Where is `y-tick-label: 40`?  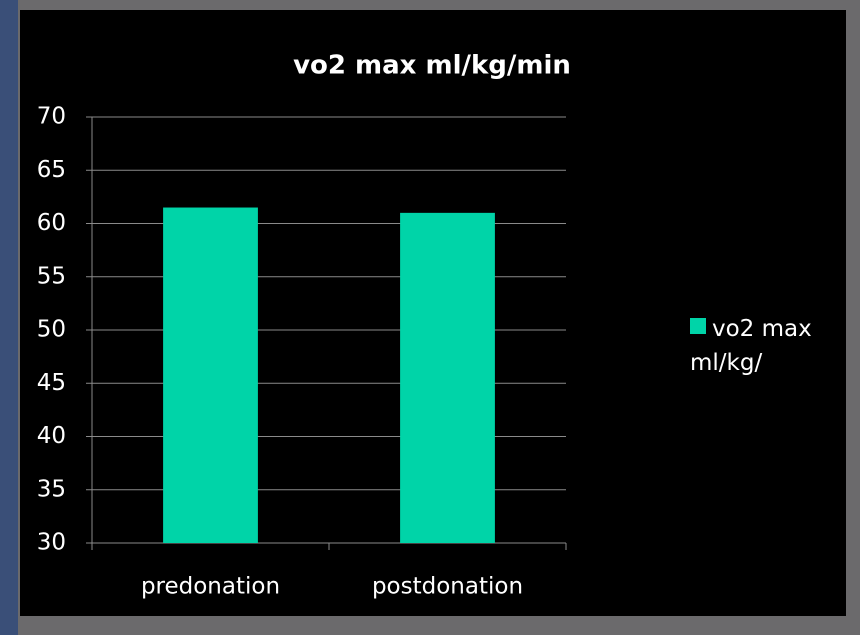 y-tick-label: 40 is located at coordinates (51, 436).